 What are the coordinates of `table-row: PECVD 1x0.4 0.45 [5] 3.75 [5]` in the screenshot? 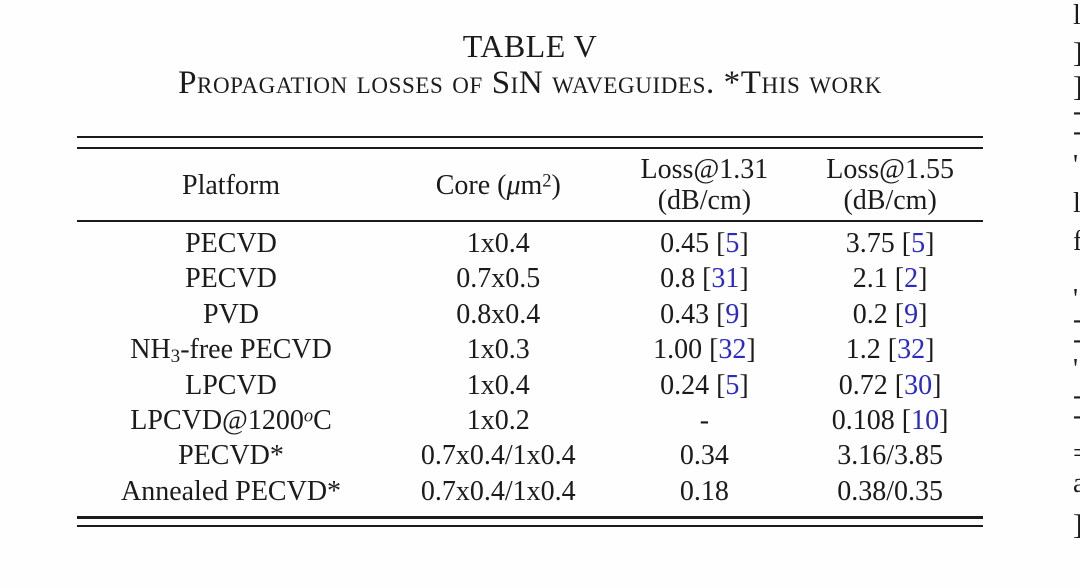 It's located at (530, 243).